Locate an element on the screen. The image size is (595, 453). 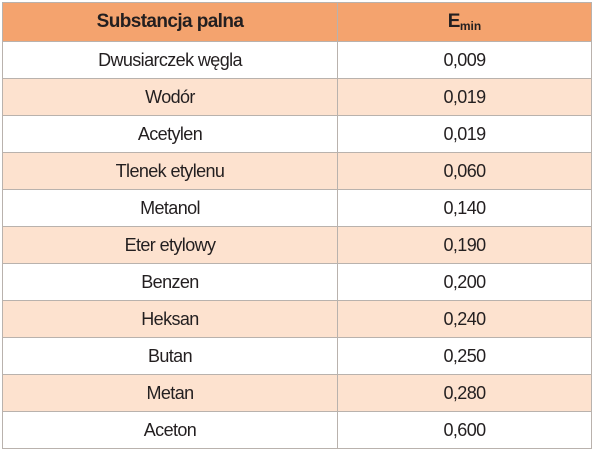
table-row: Acetylen 0,019 is located at coordinates (297, 134).